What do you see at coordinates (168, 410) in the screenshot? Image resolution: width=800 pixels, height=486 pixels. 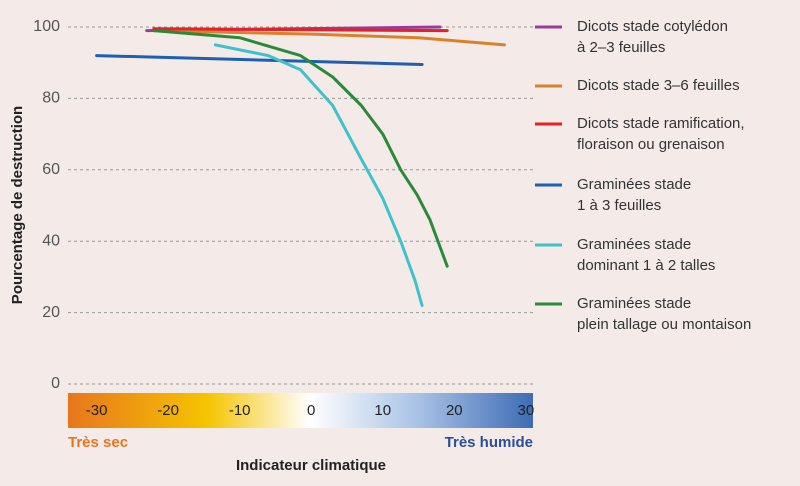 I see `x-tick-label: -20` at bounding box center [168, 410].